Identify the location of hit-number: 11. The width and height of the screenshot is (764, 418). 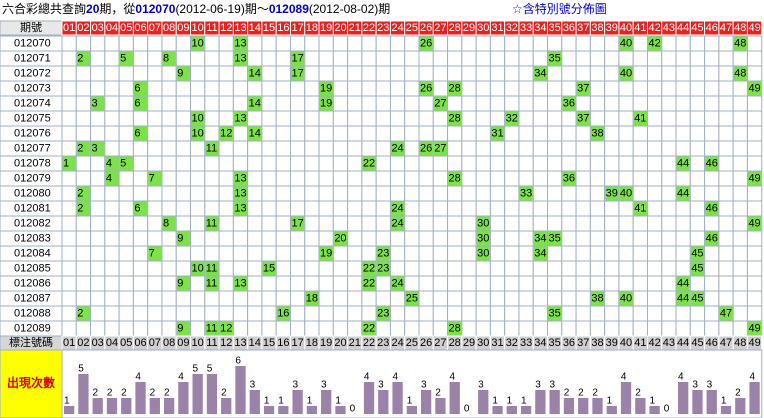
(211, 268).